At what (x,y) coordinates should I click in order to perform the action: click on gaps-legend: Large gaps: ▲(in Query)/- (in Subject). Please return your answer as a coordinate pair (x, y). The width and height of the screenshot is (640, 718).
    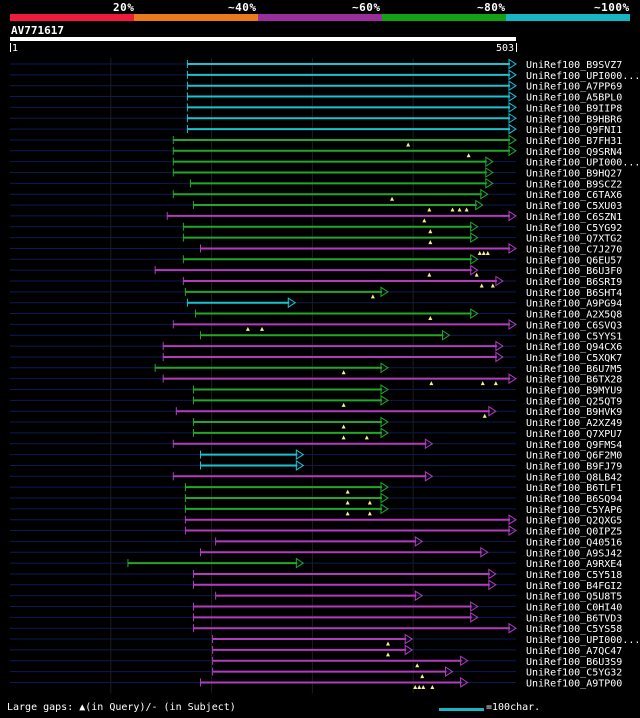
    Looking at the image, I should click on (121, 707).